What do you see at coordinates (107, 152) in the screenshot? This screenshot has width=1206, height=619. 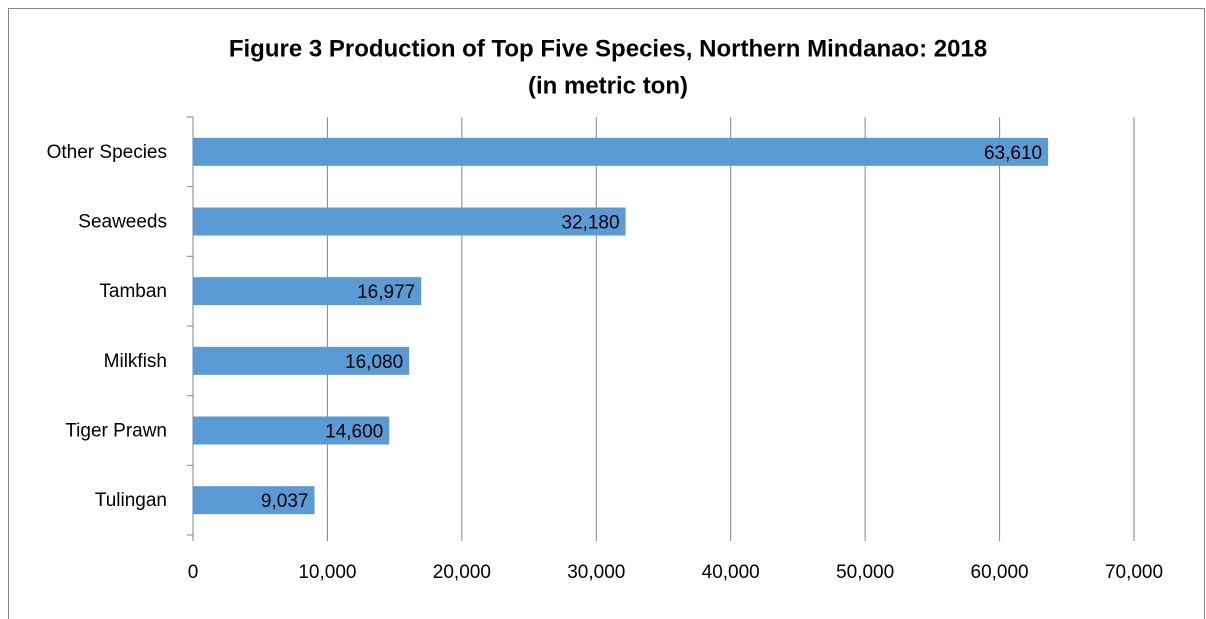 I see `y-tick-label: Other Species` at bounding box center [107, 152].